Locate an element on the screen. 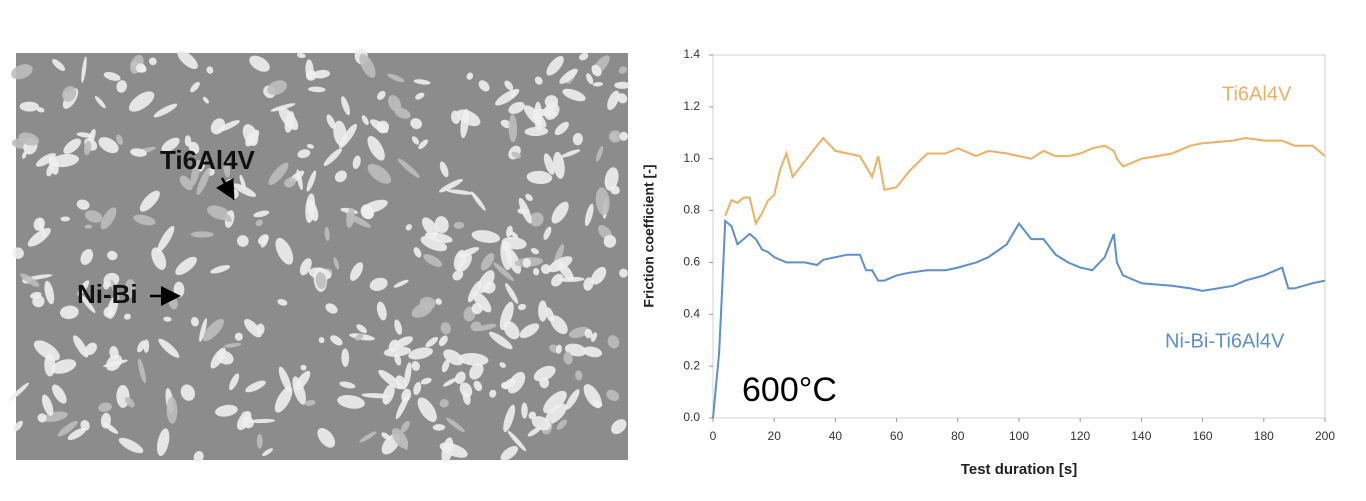  y-tick-label: 0.0 is located at coordinates (691, 417).